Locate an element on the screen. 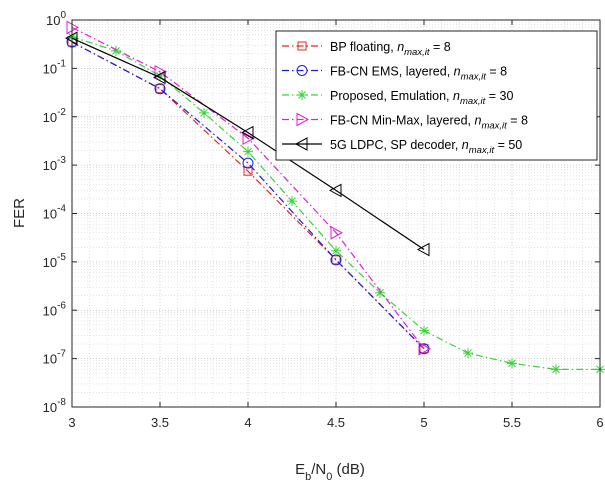 Image resolution: width=605 pixels, height=485 pixels. y-tick-label: 10⁻⁴ is located at coordinates (55, 213).